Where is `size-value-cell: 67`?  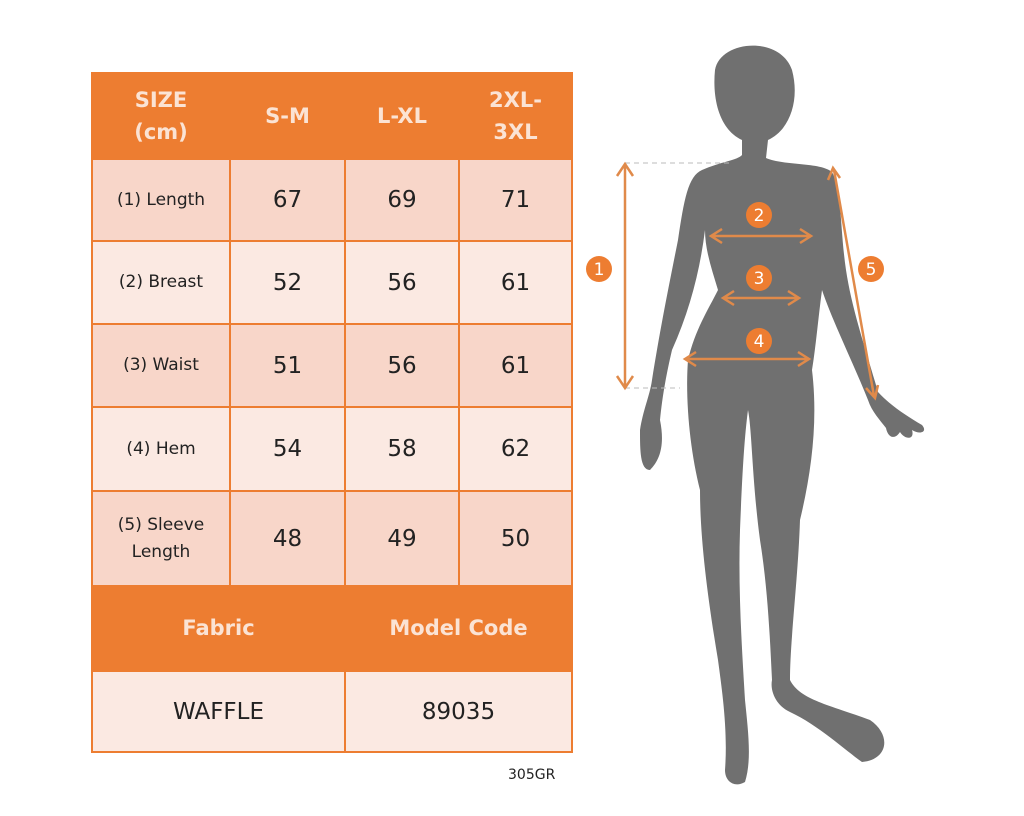
size-value-cell: 67 is located at coordinates (287, 200).